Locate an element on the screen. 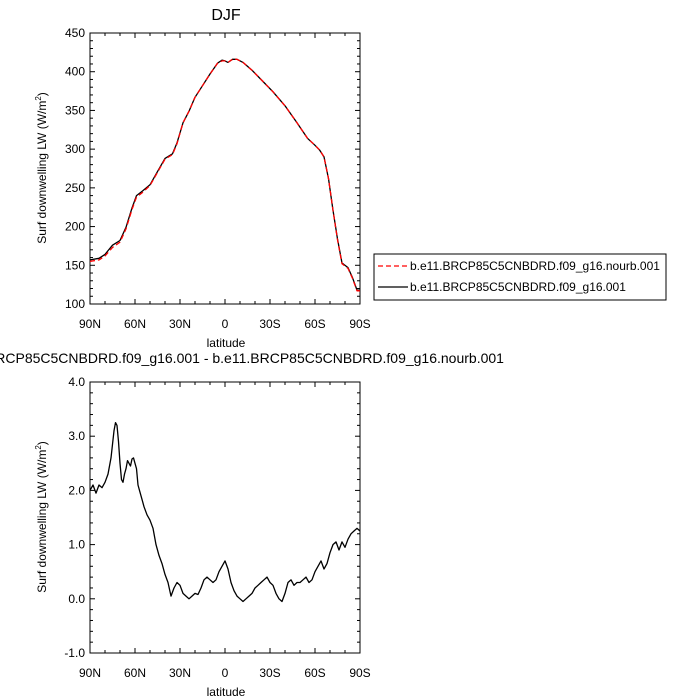  bottom-chart-x-tick-label: 90N is located at coordinates (90, 673).